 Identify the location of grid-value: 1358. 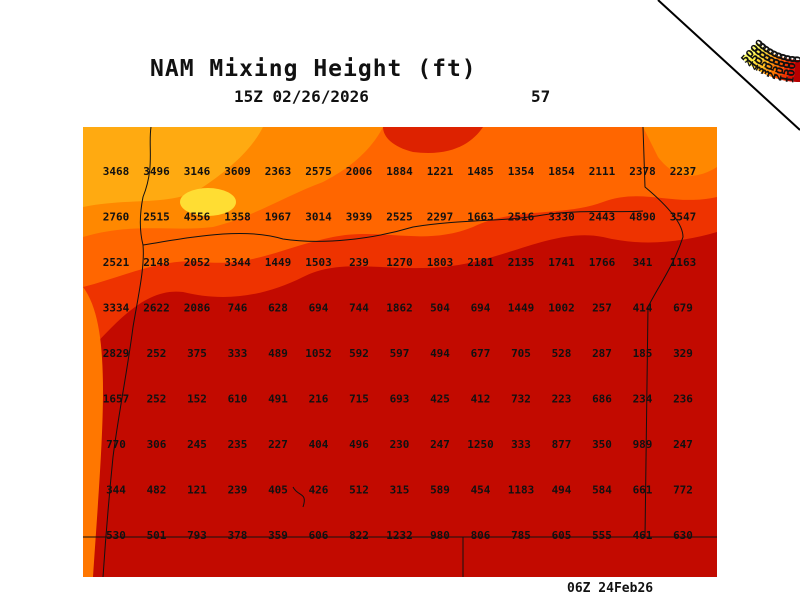
(237, 217).